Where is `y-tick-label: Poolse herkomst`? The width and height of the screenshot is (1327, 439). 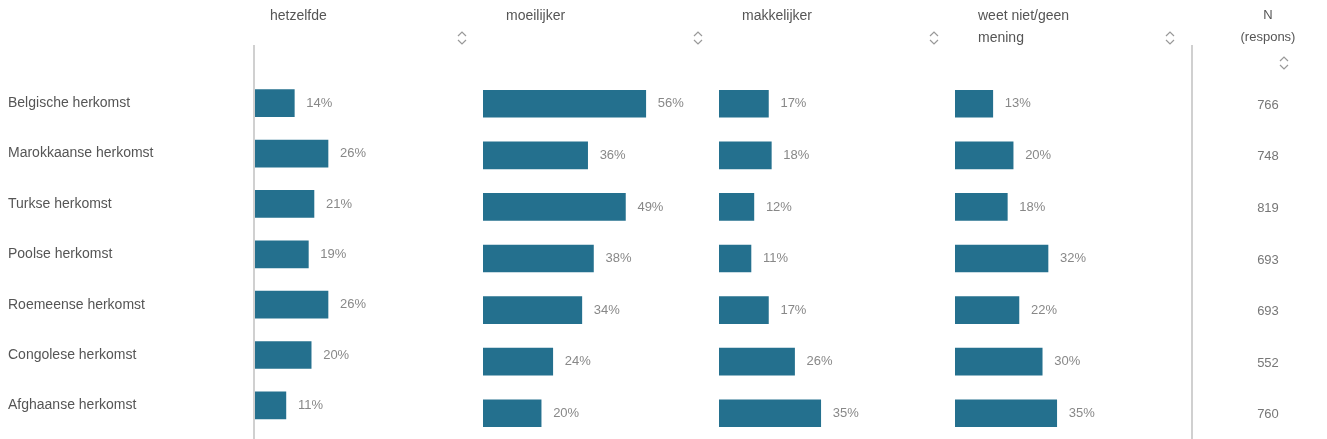
y-tick-label: Poolse herkomst is located at coordinates (60, 253).